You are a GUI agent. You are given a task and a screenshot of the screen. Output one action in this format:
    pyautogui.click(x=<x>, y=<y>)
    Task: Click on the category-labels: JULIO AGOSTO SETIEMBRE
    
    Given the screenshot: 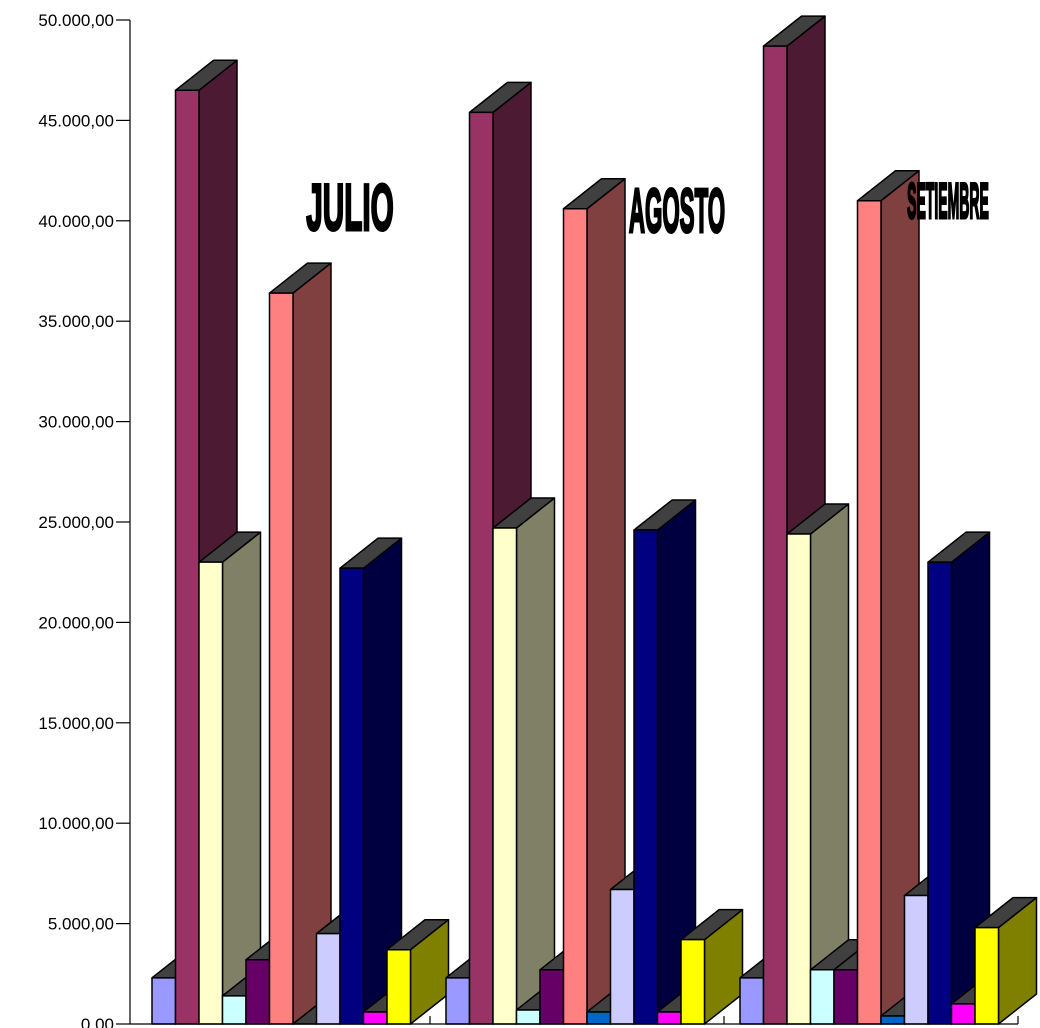 What is the action you would take?
    pyautogui.click(x=647, y=208)
    